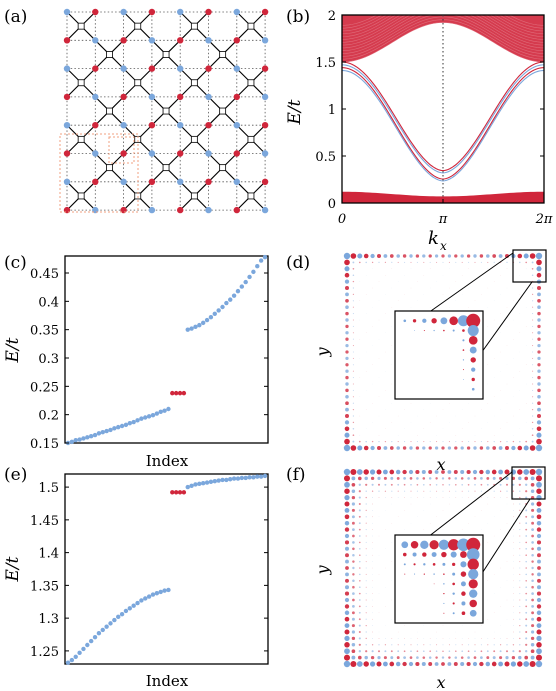 The height and width of the screenshot is (691, 556). What do you see at coordinates (166, 569) in the screenshot?
I see `e-points` at bounding box center [166, 569].